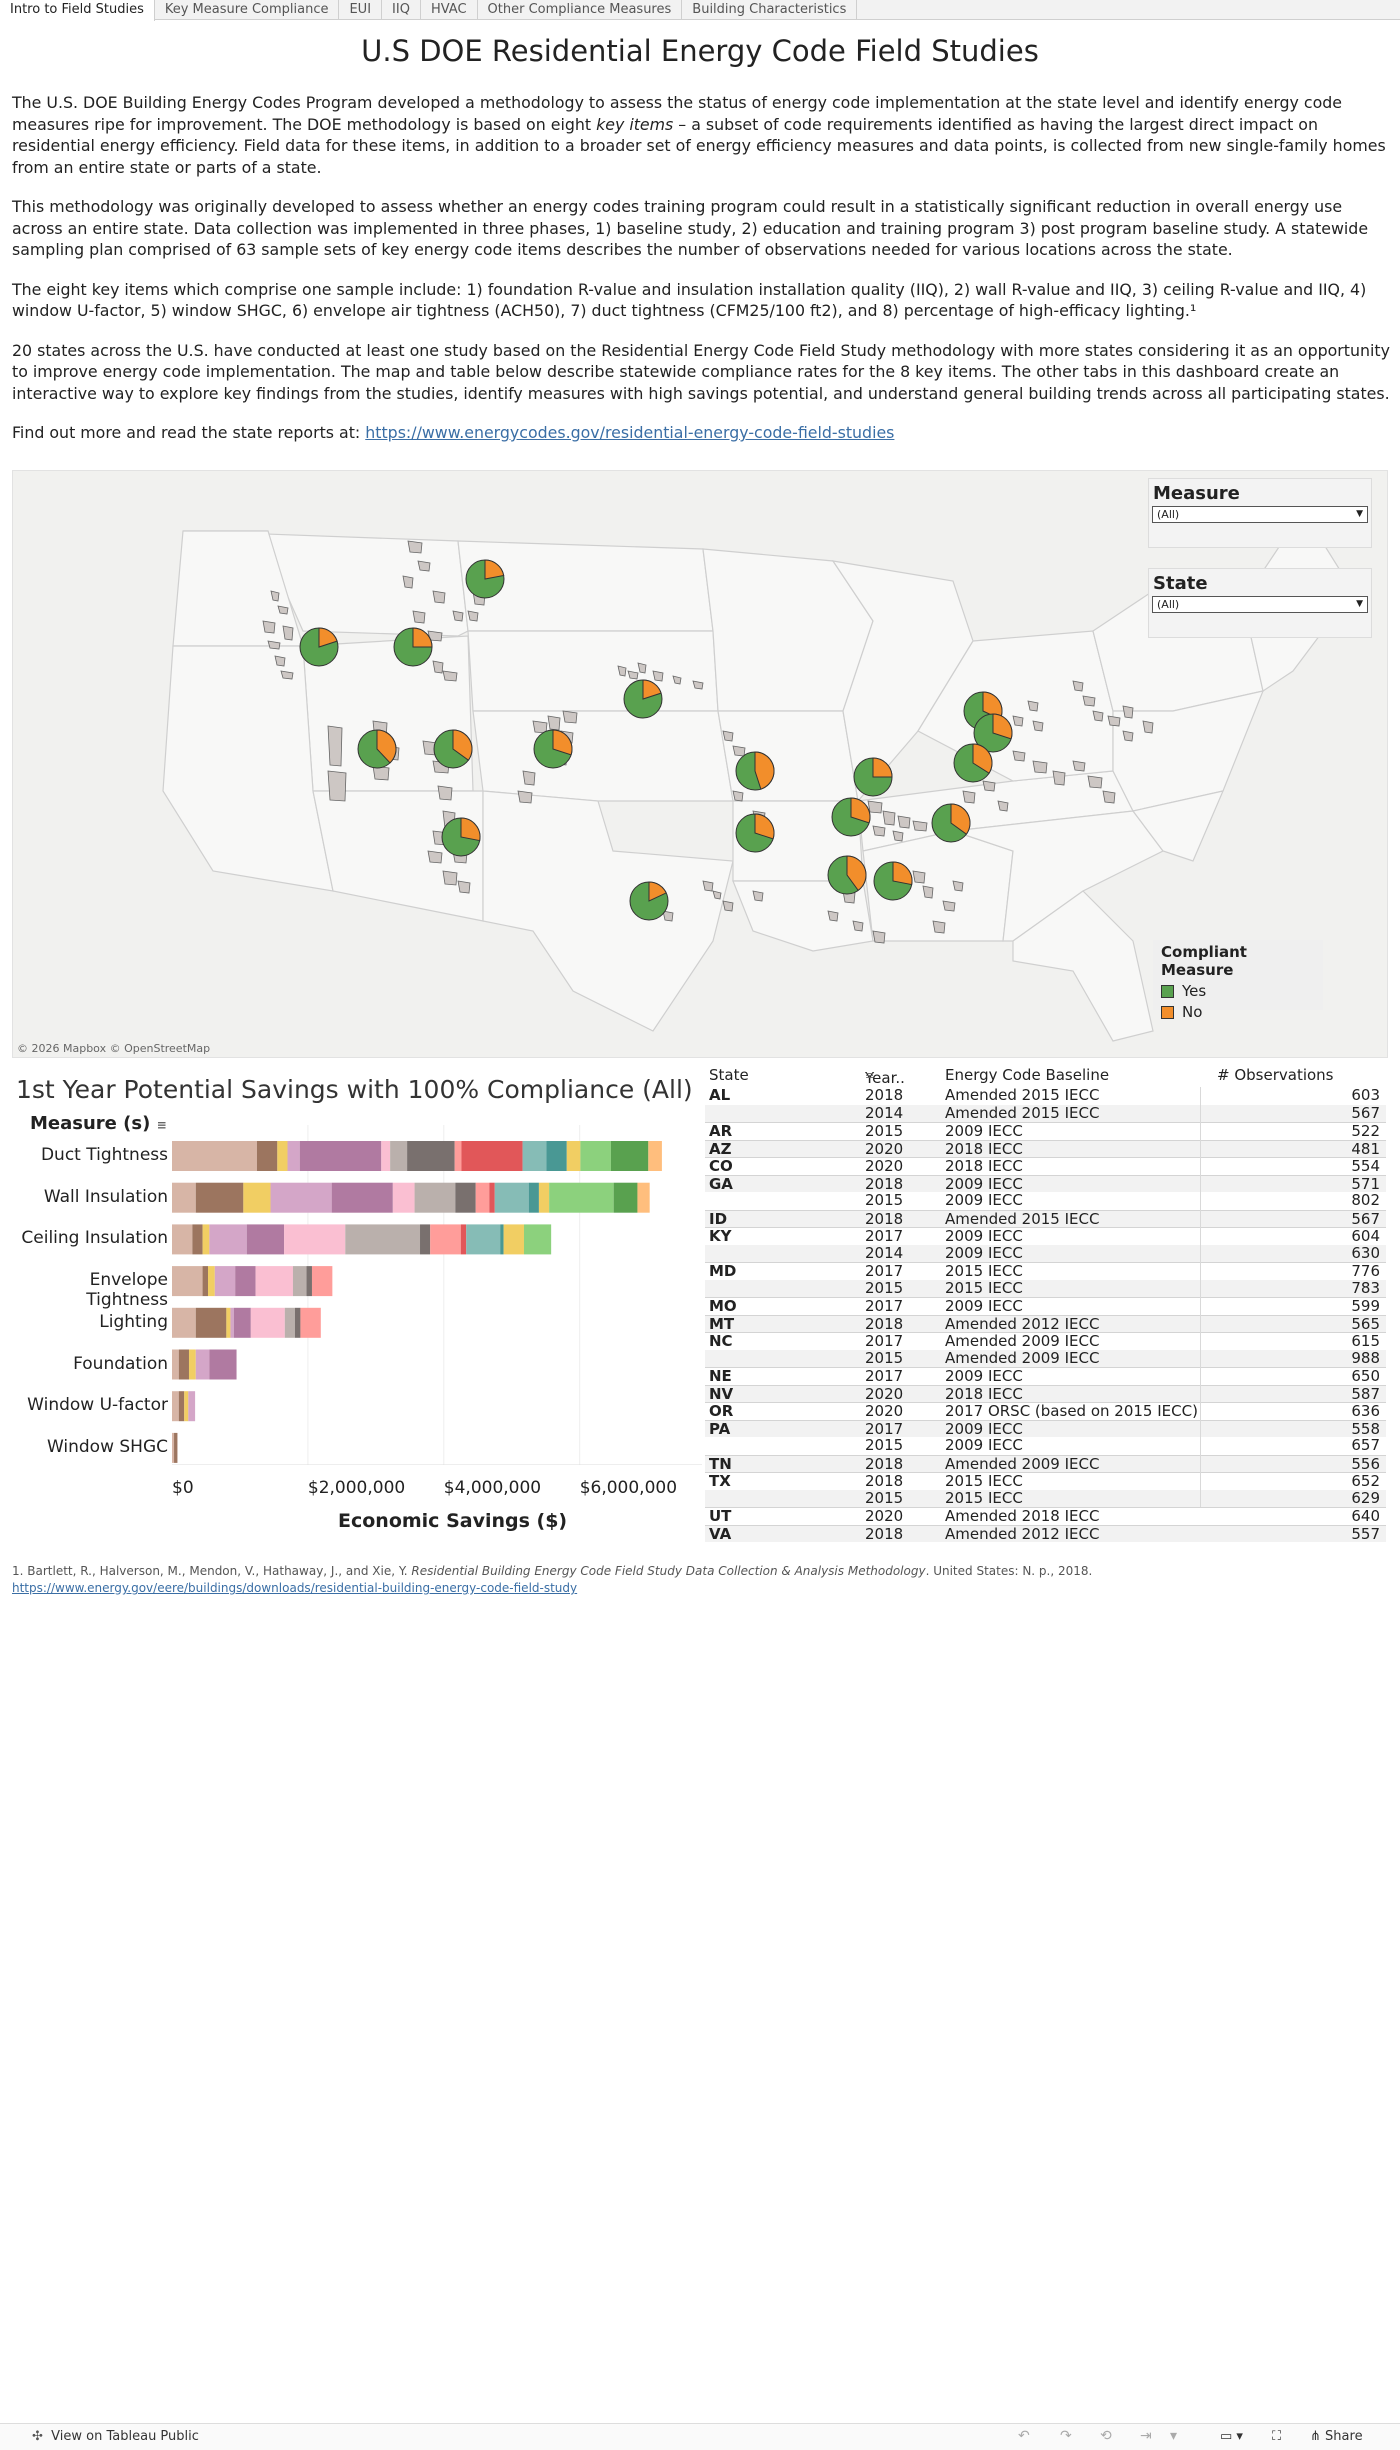 This screenshot has height=2450, width=1400. I want to click on compliance-pie-al, so click(847, 875).